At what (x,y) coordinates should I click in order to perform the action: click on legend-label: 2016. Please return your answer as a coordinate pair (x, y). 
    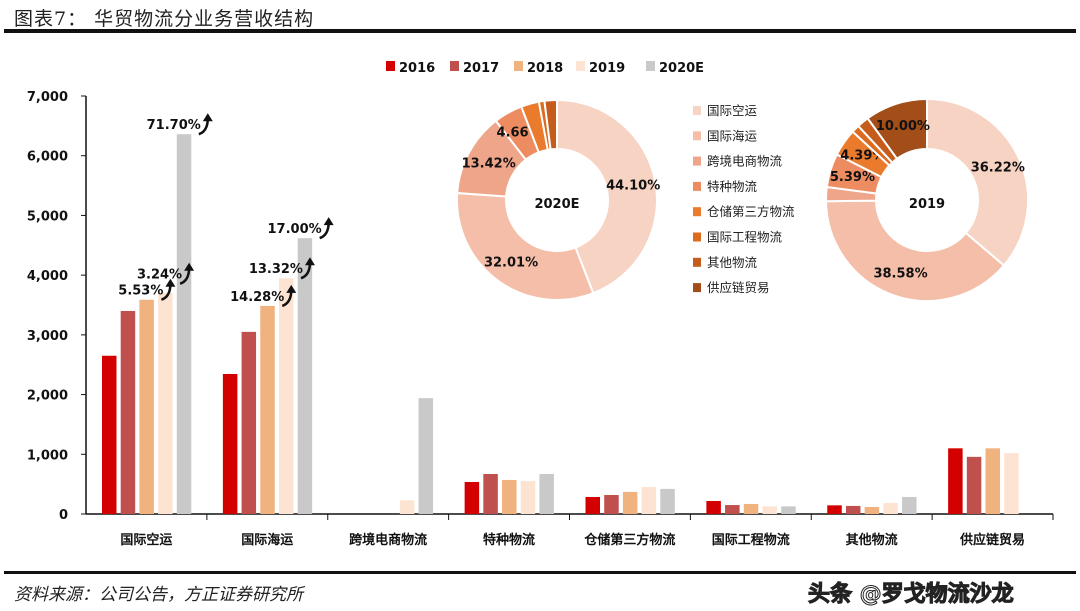
    Looking at the image, I should click on (417, 68).